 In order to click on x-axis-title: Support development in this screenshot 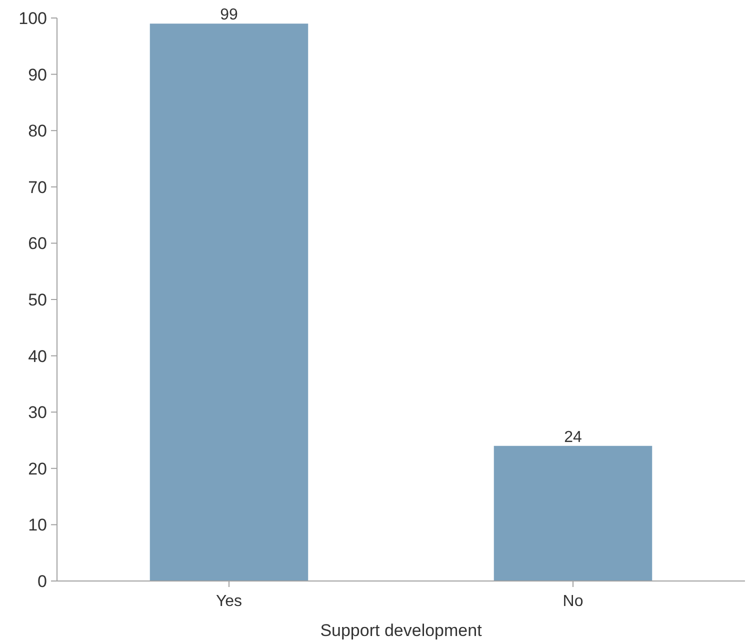, I will do `click(401, 630)`.